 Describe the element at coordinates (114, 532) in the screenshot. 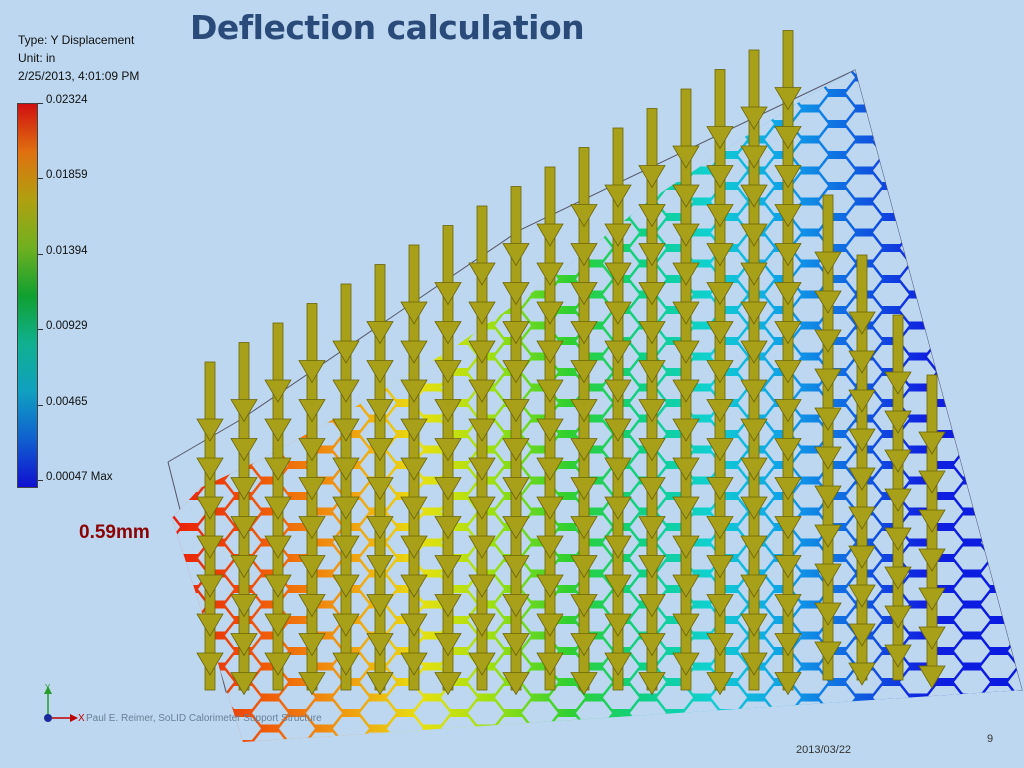

I see `deflection-annotation: 0.59mm` at that location.